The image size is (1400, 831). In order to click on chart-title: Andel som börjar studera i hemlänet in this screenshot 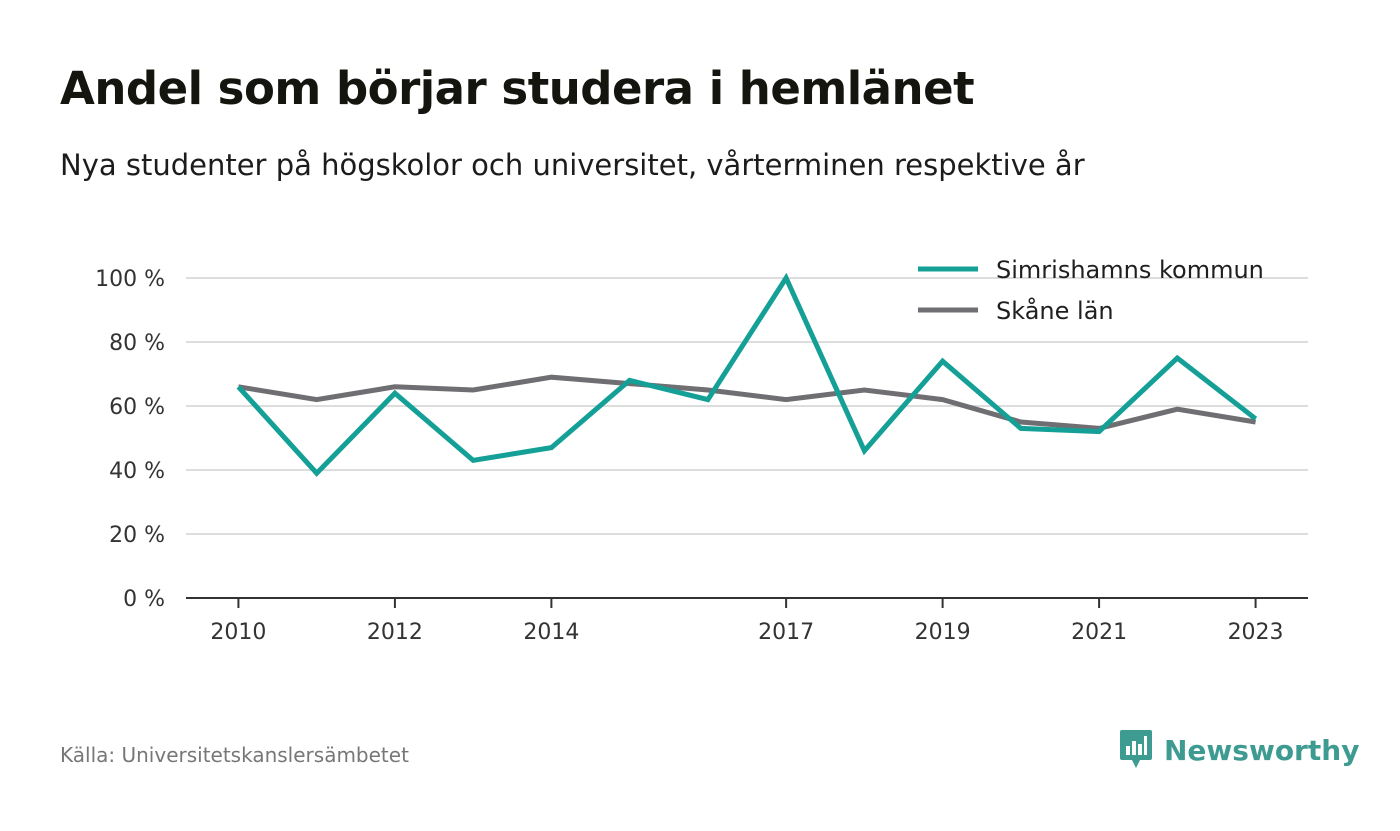, I will do `click(517, 88)`.